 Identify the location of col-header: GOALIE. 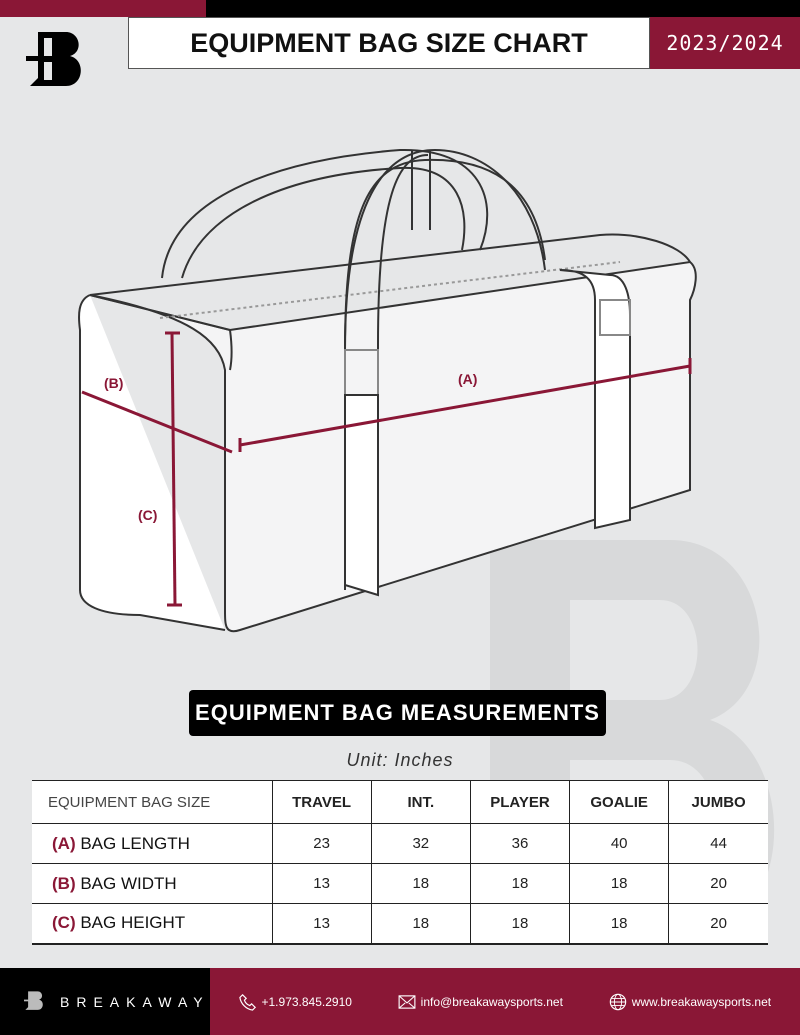
(619, 802).